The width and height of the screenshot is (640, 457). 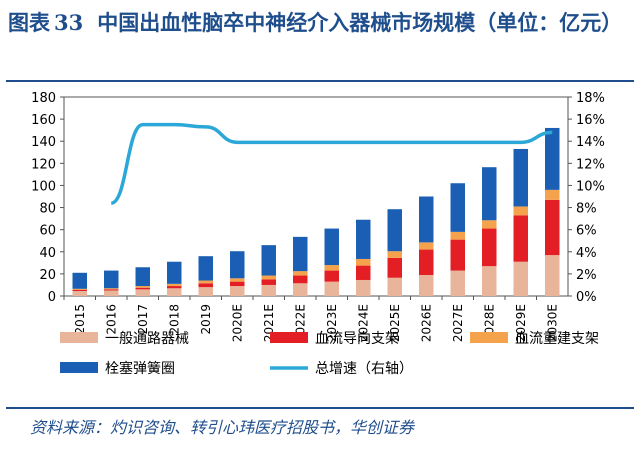 I want to click on x-tick-label: 2015, so click(x=80, y=319).